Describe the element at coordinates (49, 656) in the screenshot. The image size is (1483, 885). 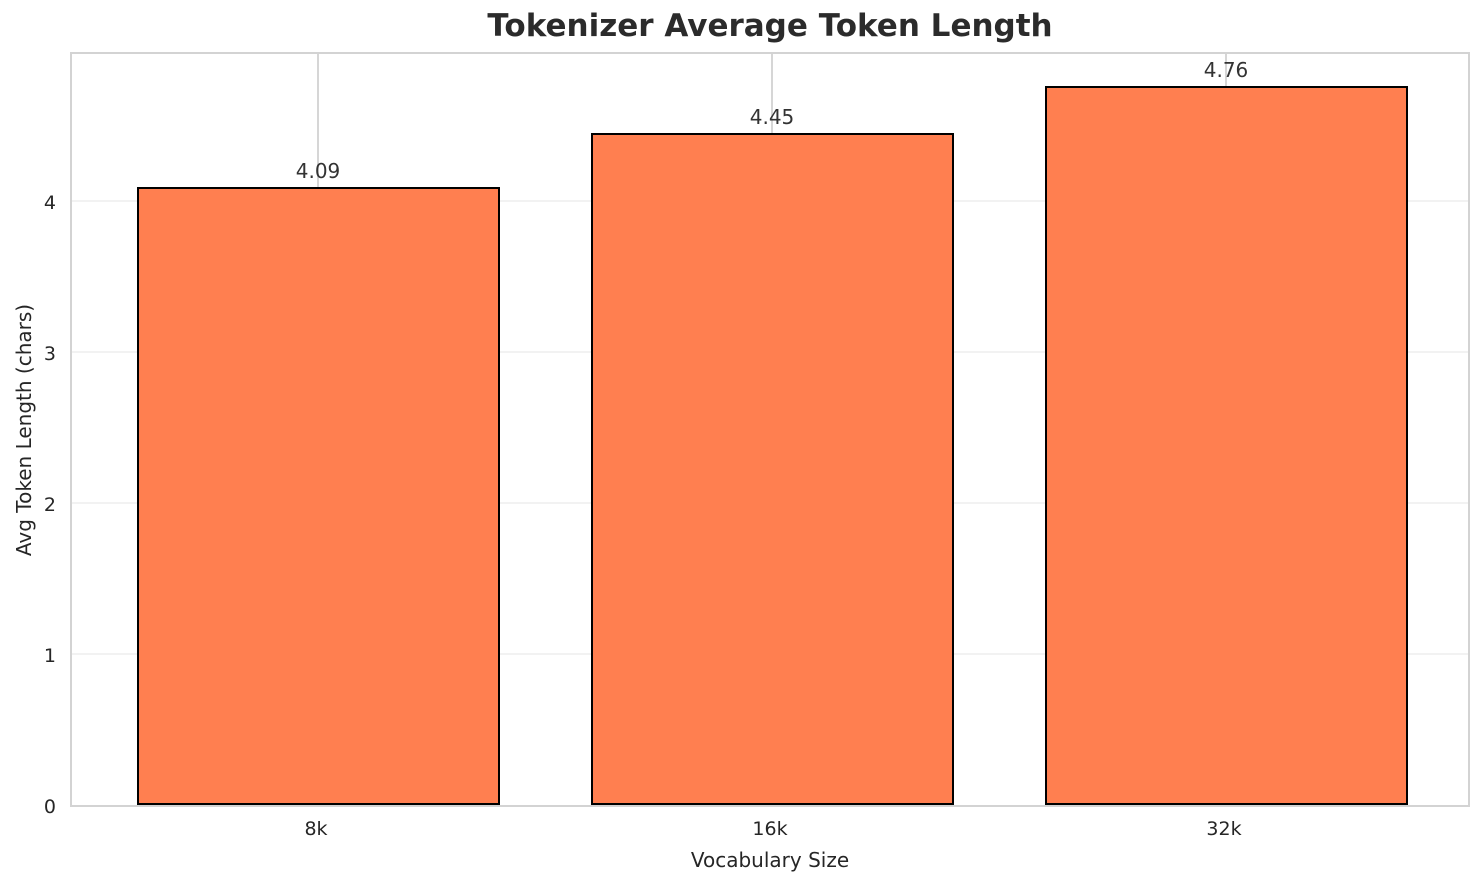
I see `y-tick-label: 1` at that location.